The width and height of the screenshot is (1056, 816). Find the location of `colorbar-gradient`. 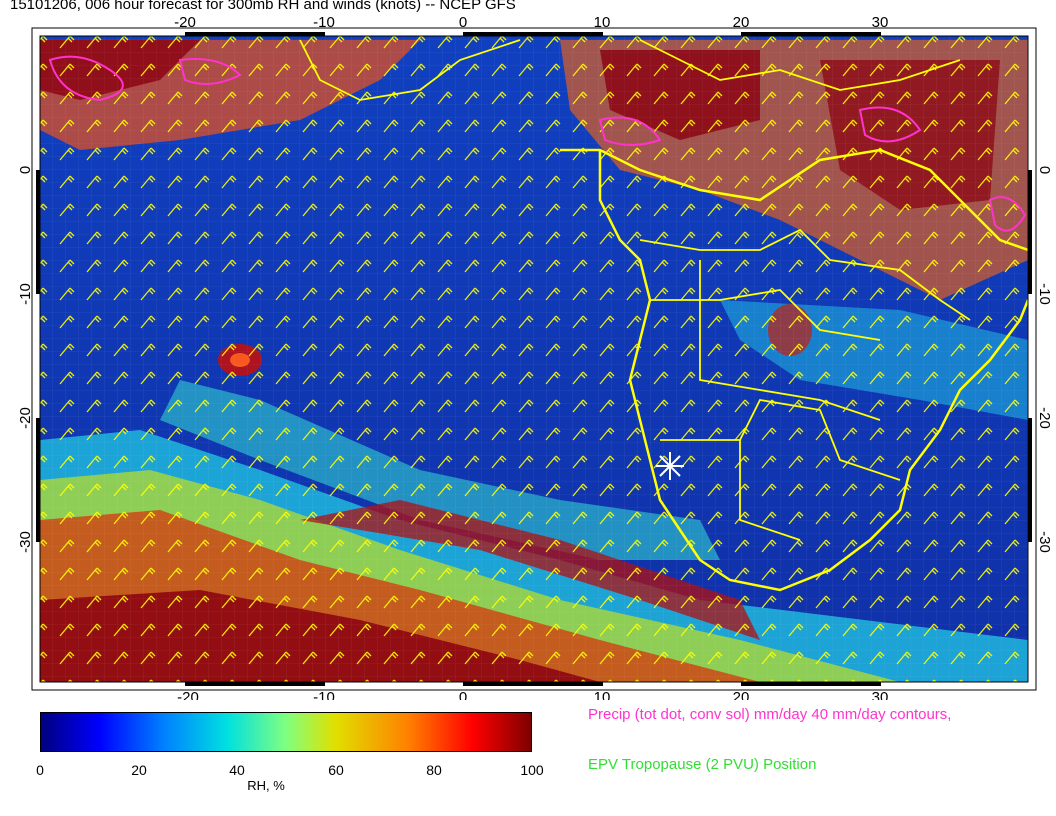

colorbar-gradient is located at coordinates (286, 732).